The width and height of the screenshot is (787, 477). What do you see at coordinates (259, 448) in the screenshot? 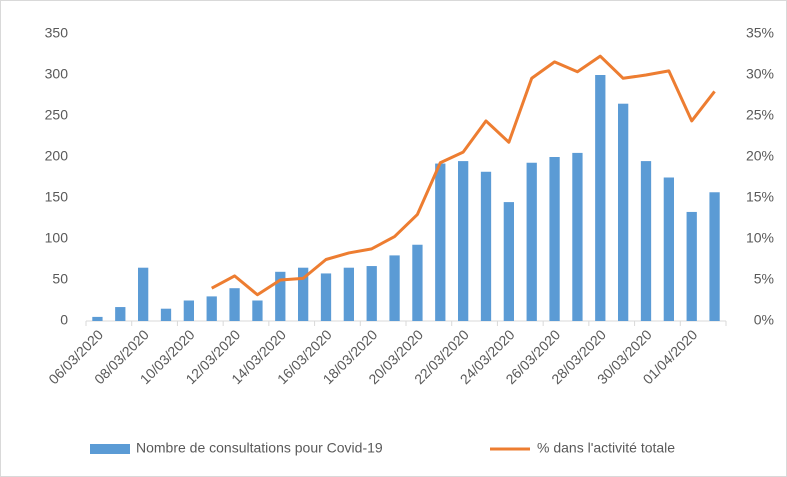
I see `legend-label: Nombre de consultations pour Covid-19` at bounding box center [259, 448].